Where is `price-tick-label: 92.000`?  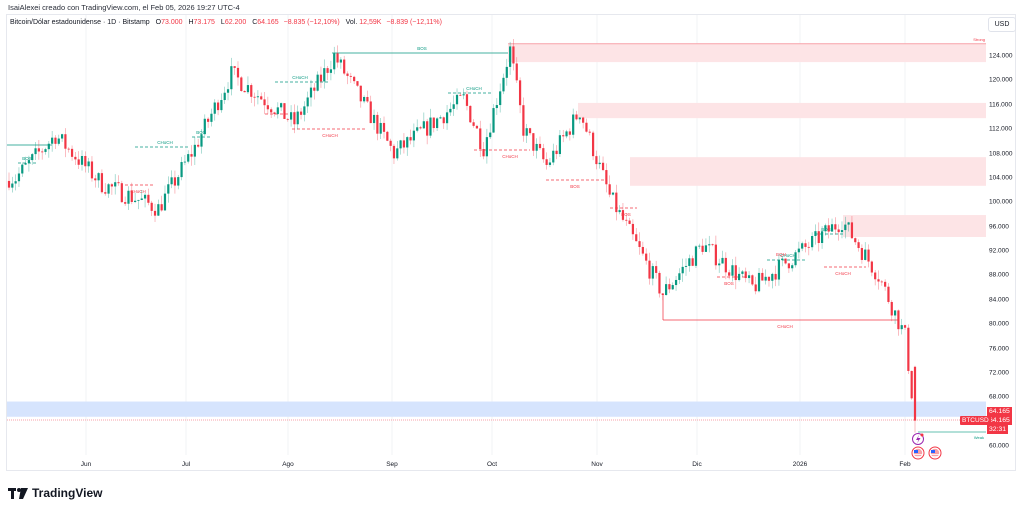
price-tick-label: 92.000 is located at coordinates (999, 251).